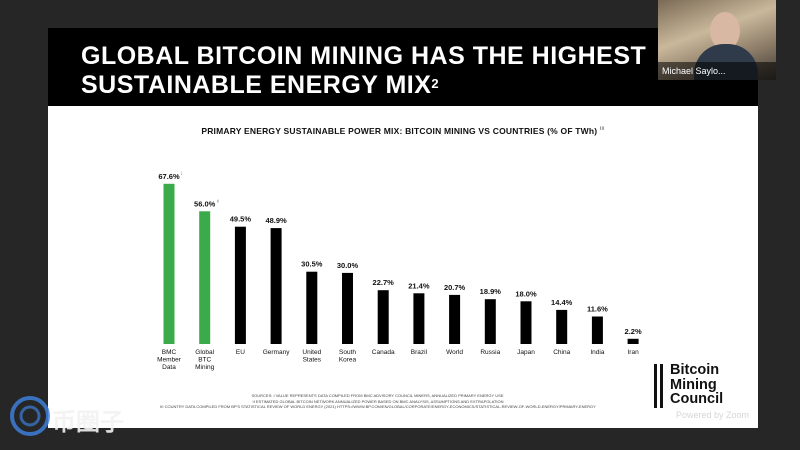 The width and height of the screenshot is (800, 450). I want to click on category-label: BMC Member Data, so click(169, 360).